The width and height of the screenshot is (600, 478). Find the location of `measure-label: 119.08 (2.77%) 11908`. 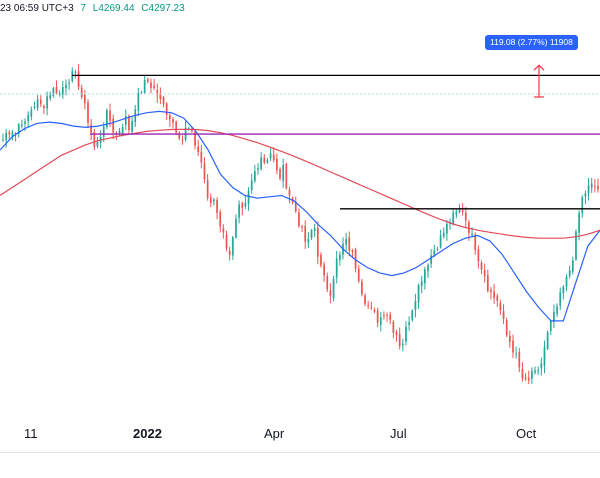

measure-label: 119.08 (2.77%) 11908 is located at coordinates (531, 42).